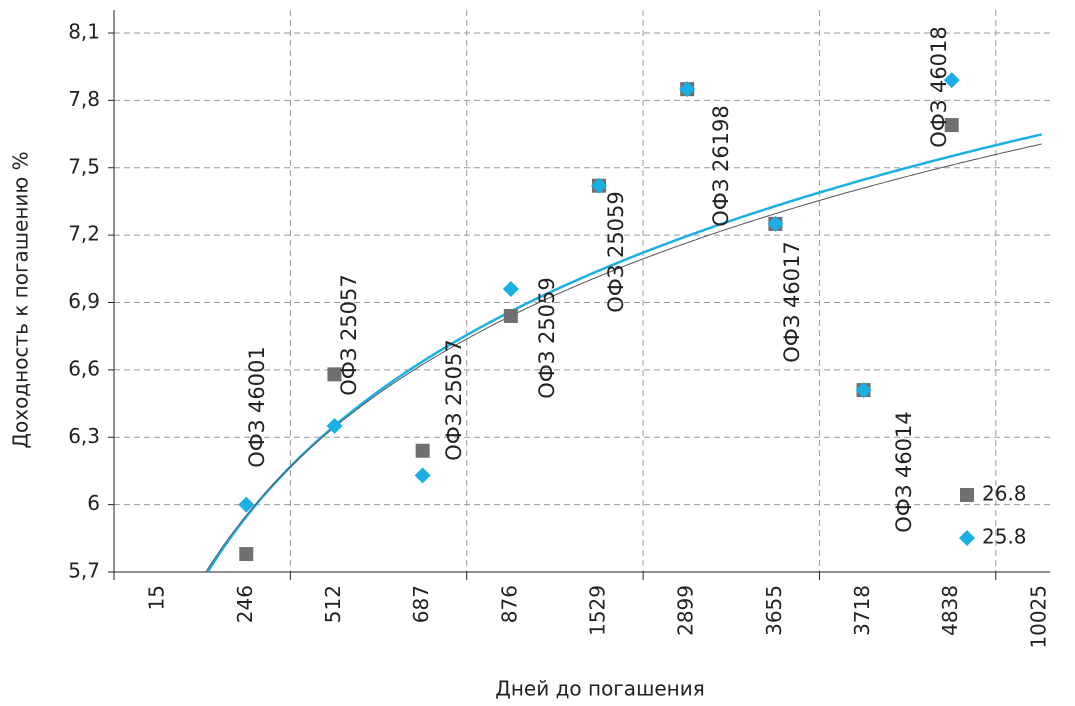 The width and height of the screenshot is (1075, 706). What do you see at coordinates (257, 407) in the screenshot?
I see `annotation: ОФЗ 46001` at bounding box center [257, 407].